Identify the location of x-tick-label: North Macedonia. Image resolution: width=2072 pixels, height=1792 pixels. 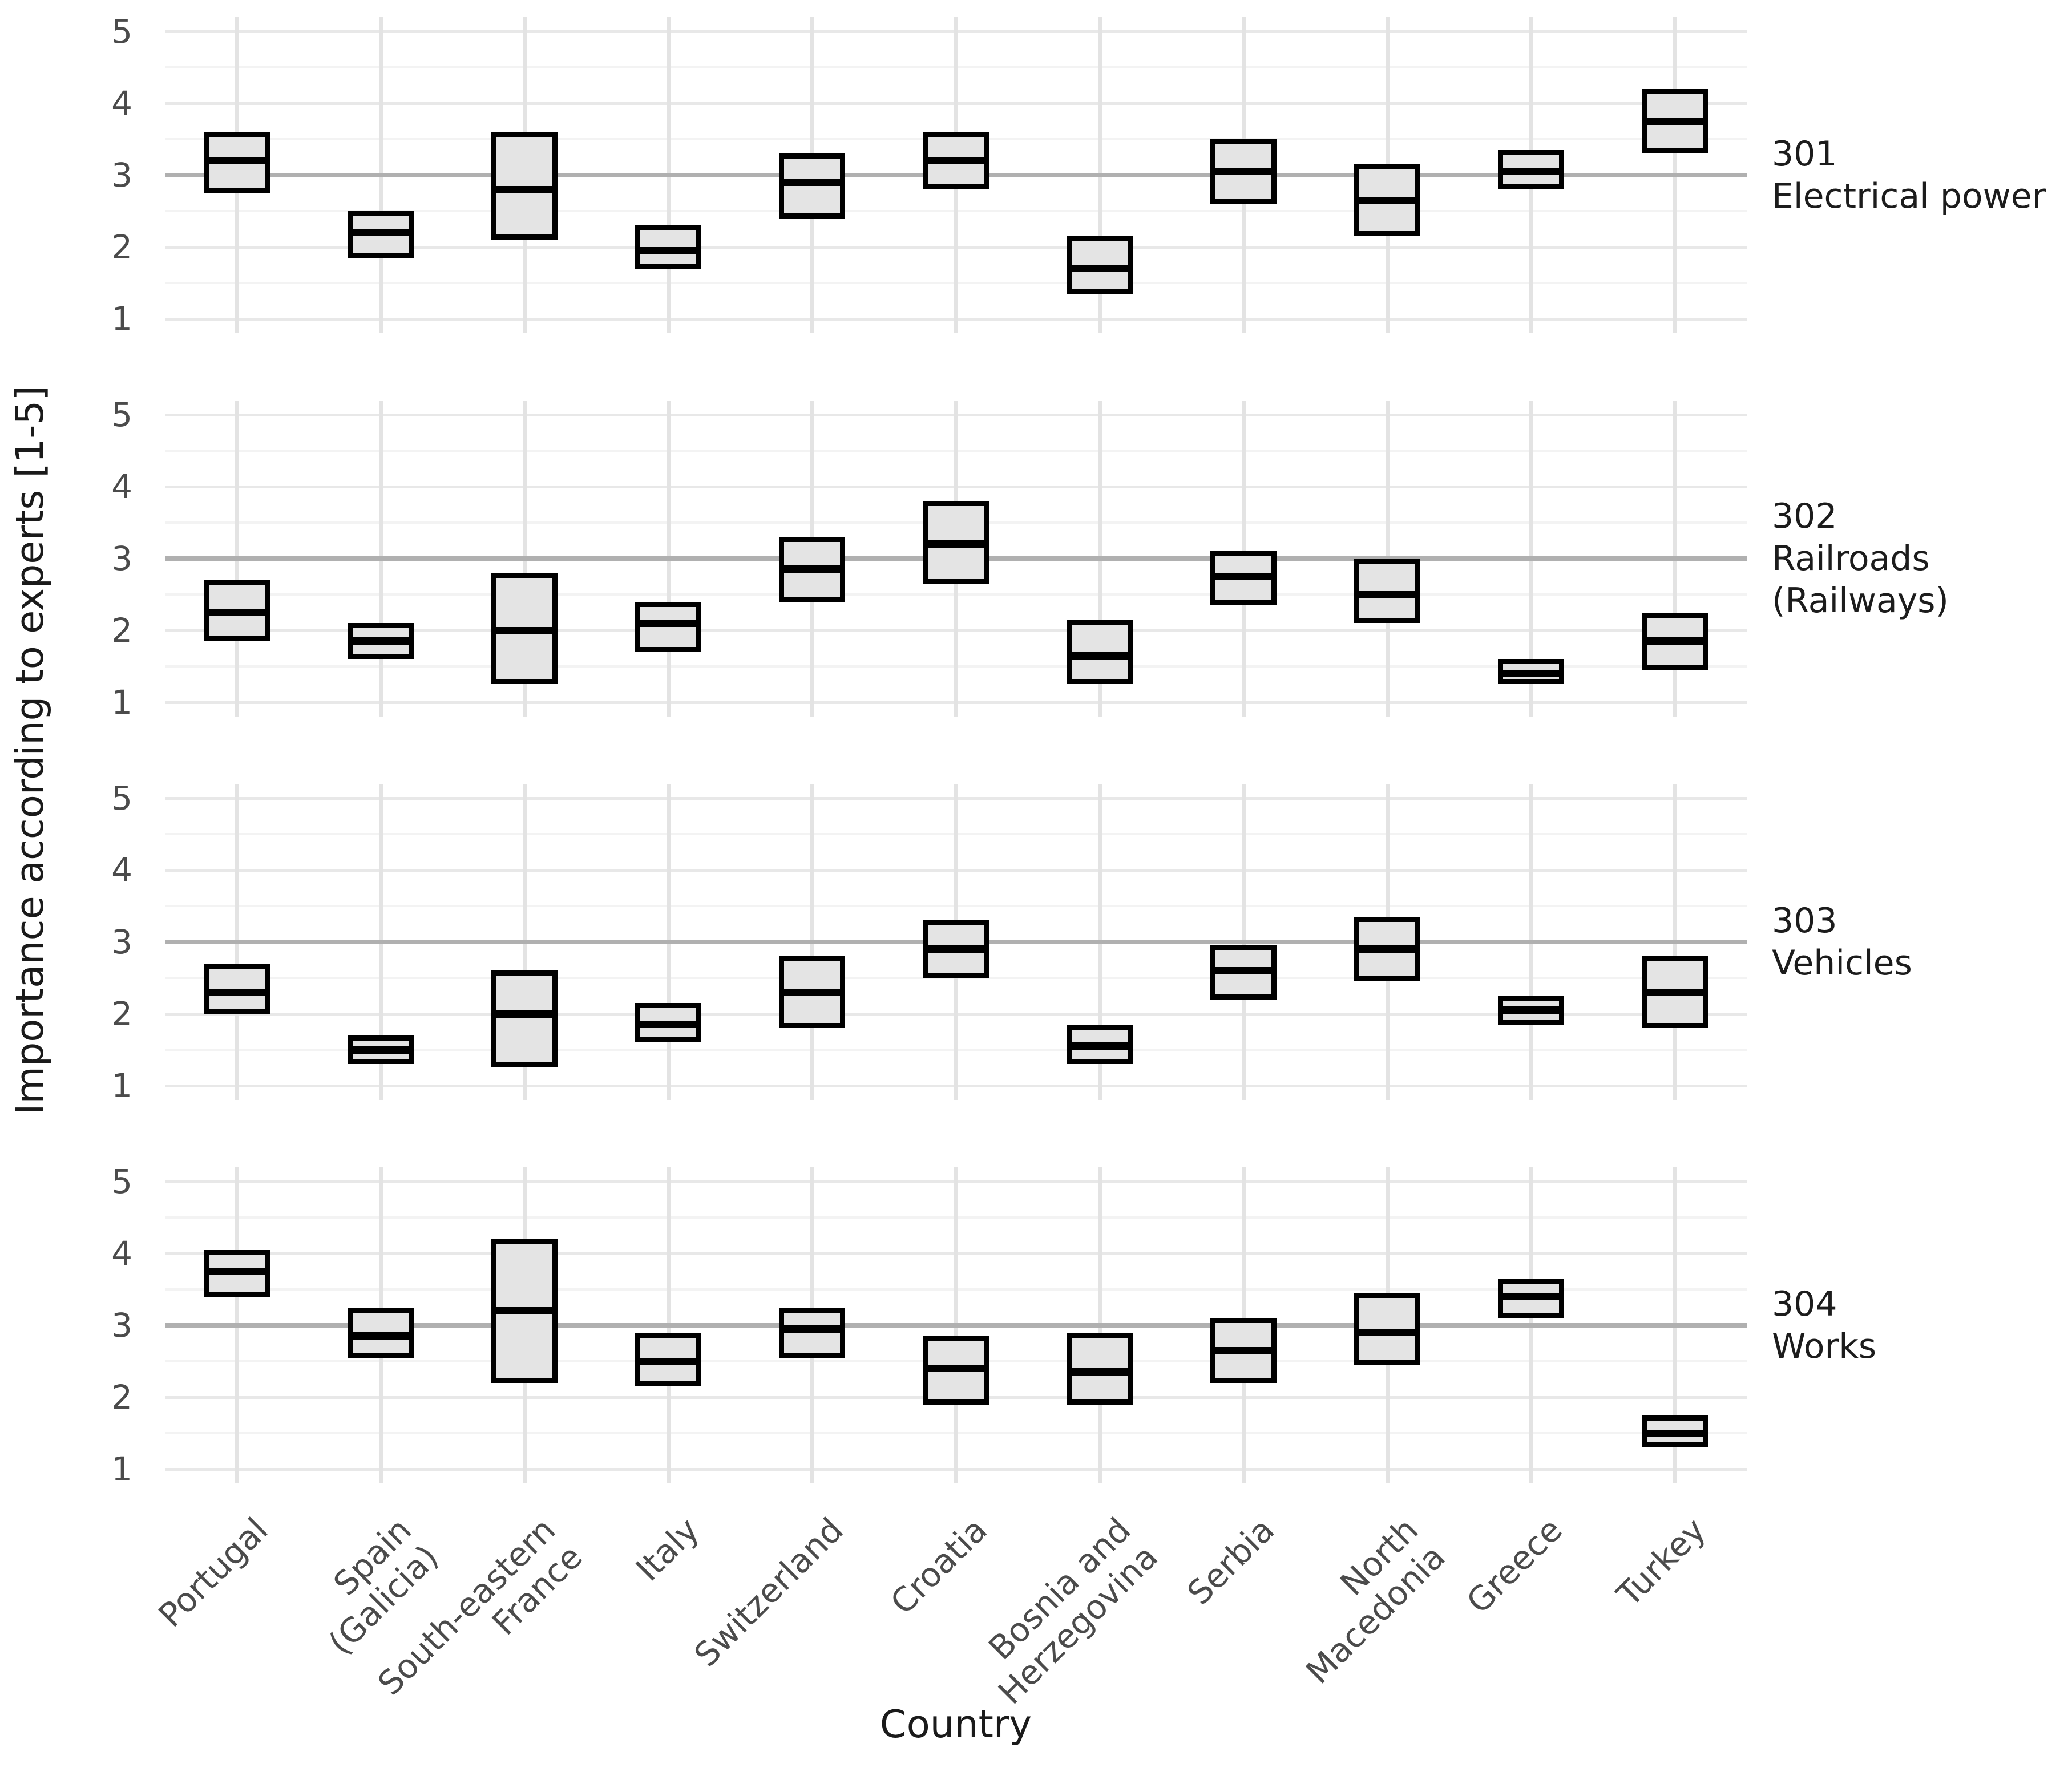
(1375, 1601).